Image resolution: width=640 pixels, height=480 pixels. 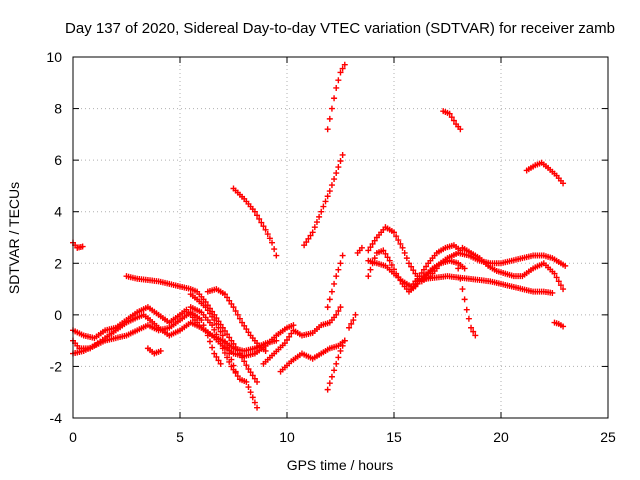 What do you see at coordinates (336, 97) in the screenshot?
I see `series-track-p` at bounding box center [336, 97].